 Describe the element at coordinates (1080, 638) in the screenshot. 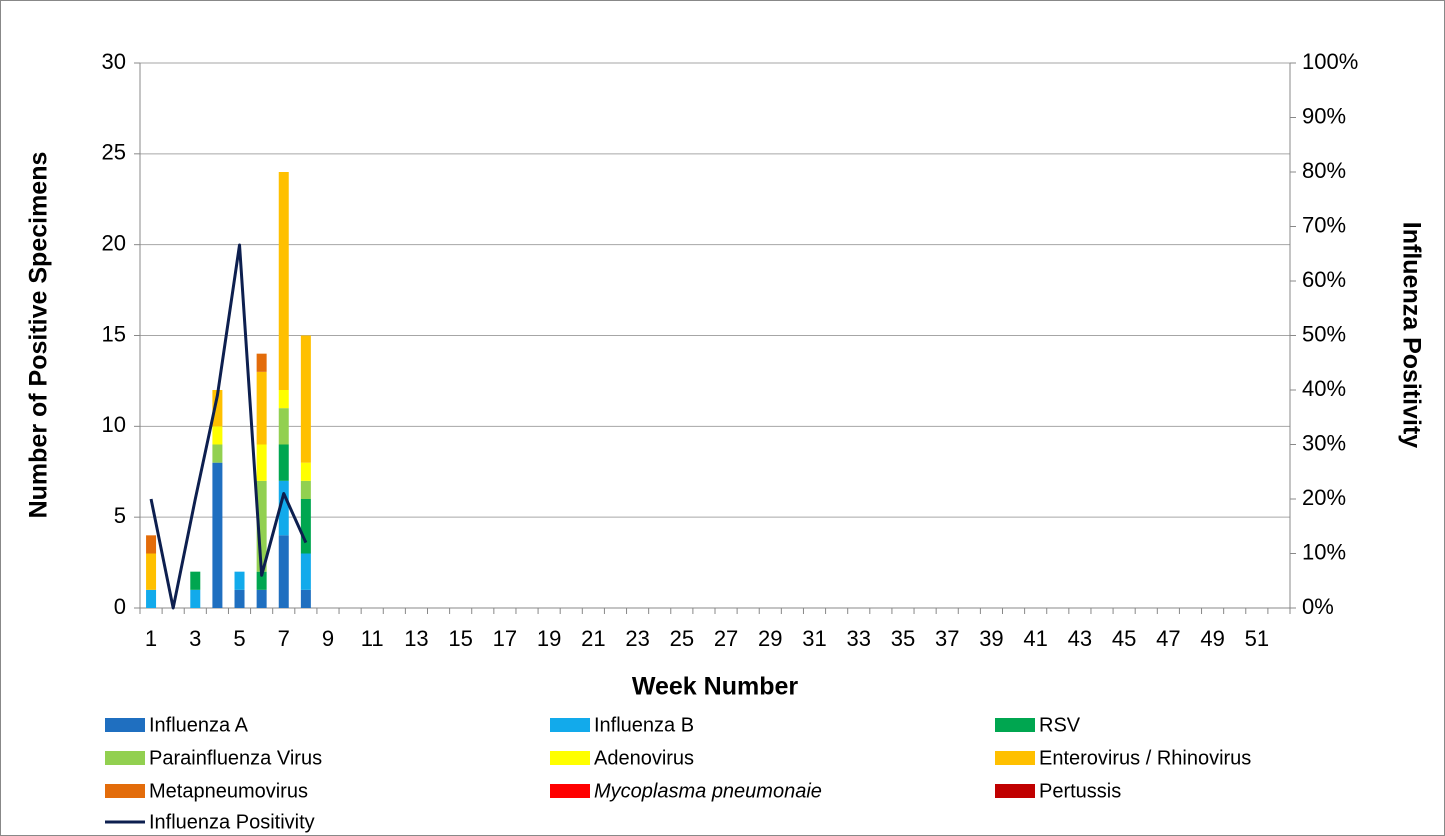

I see `x-tick-label: 43` at that location.